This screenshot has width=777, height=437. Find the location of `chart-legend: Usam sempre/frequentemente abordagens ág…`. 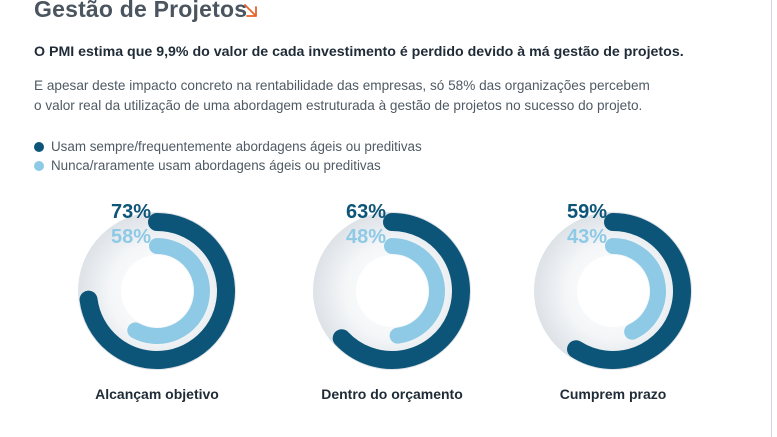

chart-legend: Usam sempre/frequentemente abordagens ág… is located at coordinates (228, 156).